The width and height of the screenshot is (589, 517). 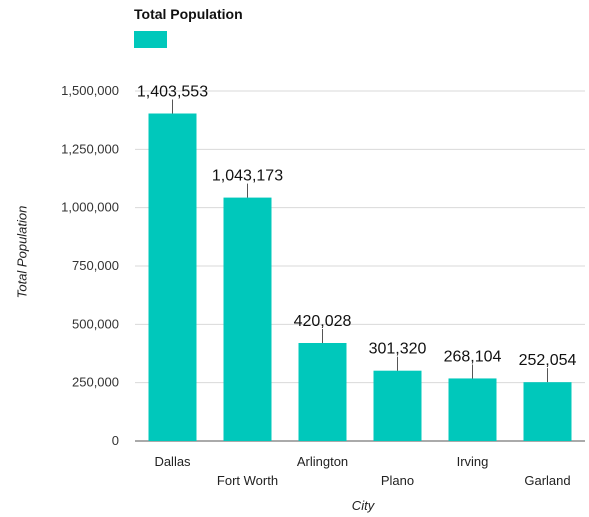 I want to click on x-axis-title: City, so click(x=363, y=505).